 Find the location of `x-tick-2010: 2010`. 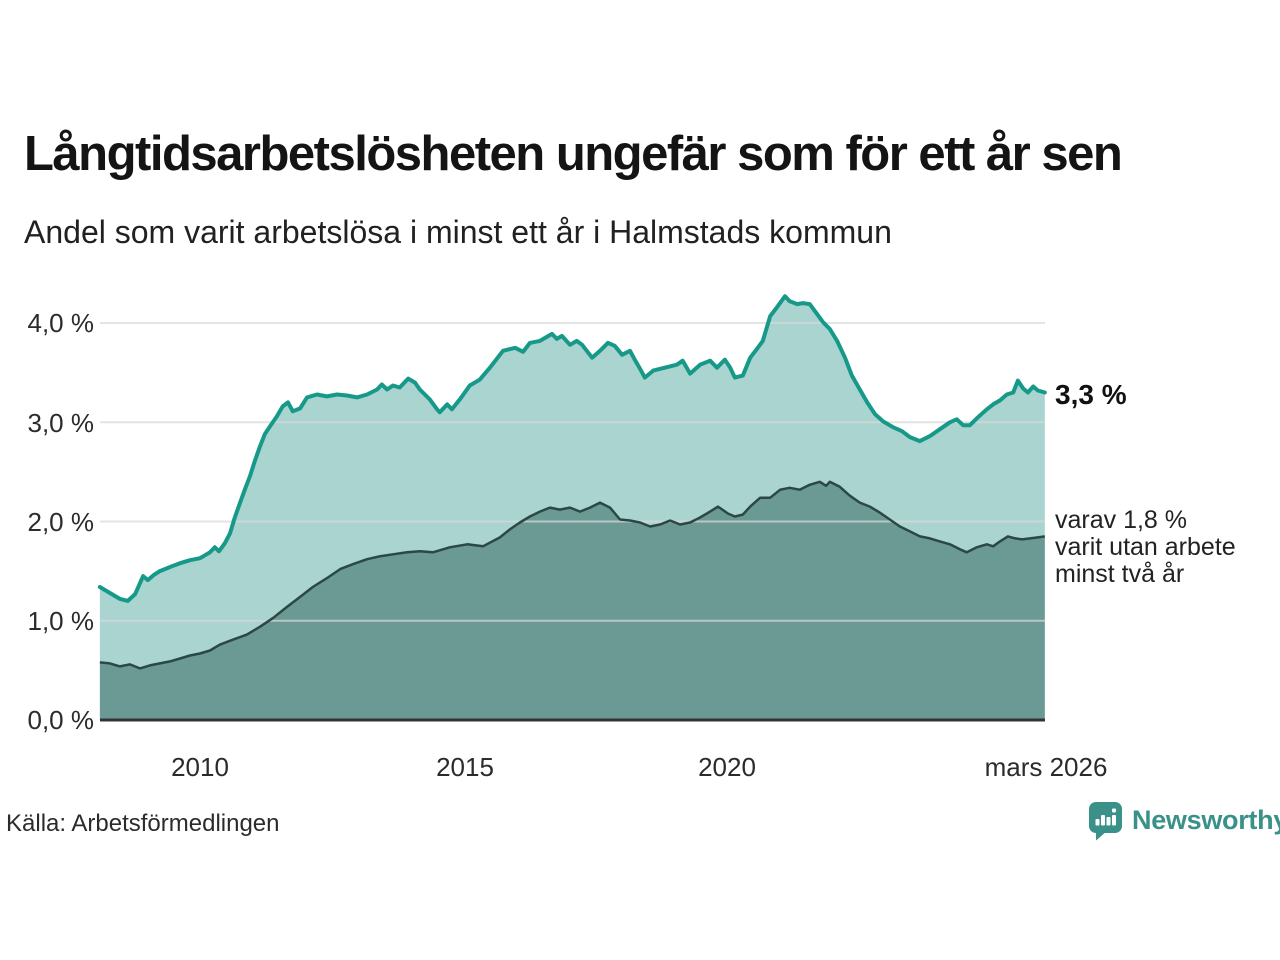

x-tick-2010: 2010 is located at coordinates (200, 767).